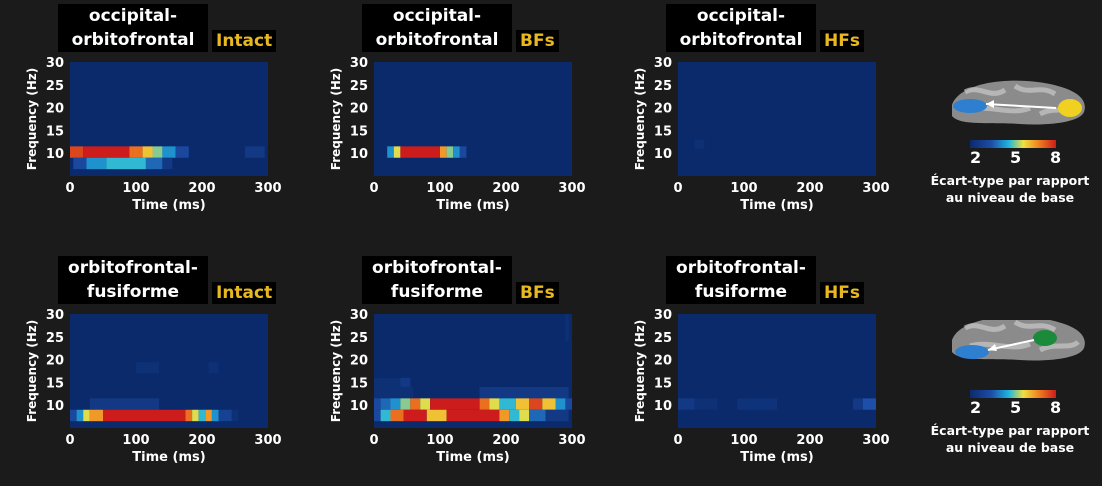 This screenshot has width=1102, height=486. I want to click on colorbar-caption: Écart-type par rapport au niveau de base, so click(1006, 189).